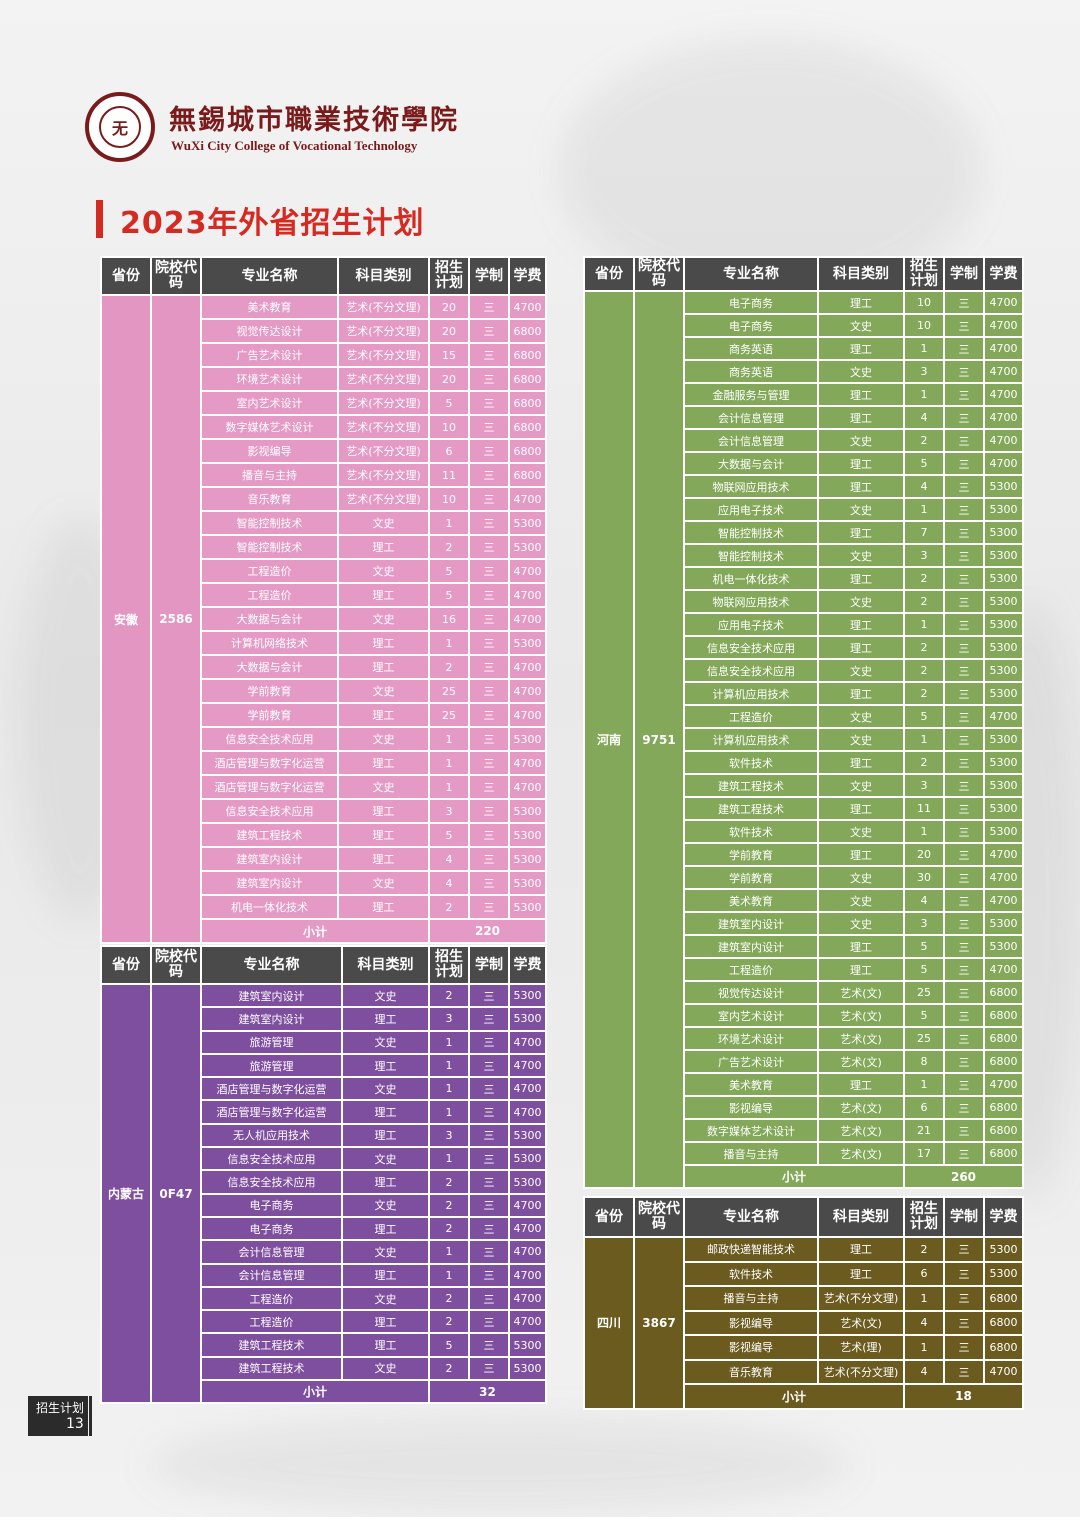  Describe the element at coordinates (751, 1322) in the screenshot. I see `major-cell: 影视编导` at that location.